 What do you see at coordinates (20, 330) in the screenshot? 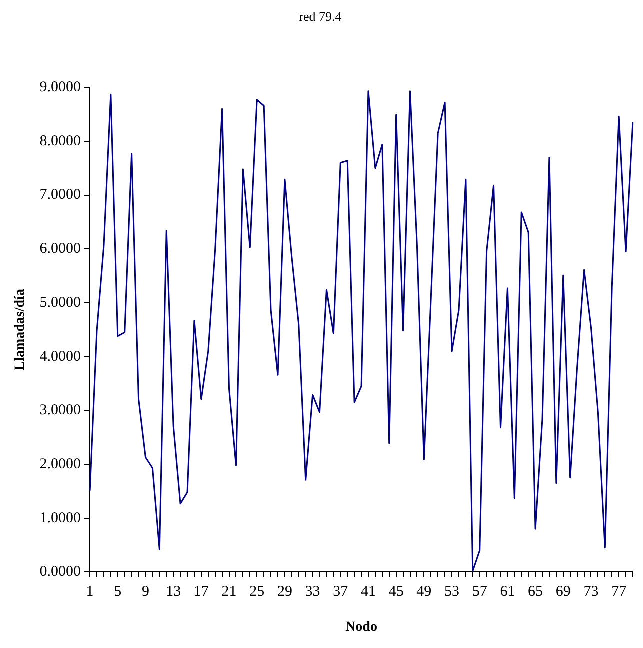
I see `y-axis-title: Llamadas/día` at bounding box center [20, 330].